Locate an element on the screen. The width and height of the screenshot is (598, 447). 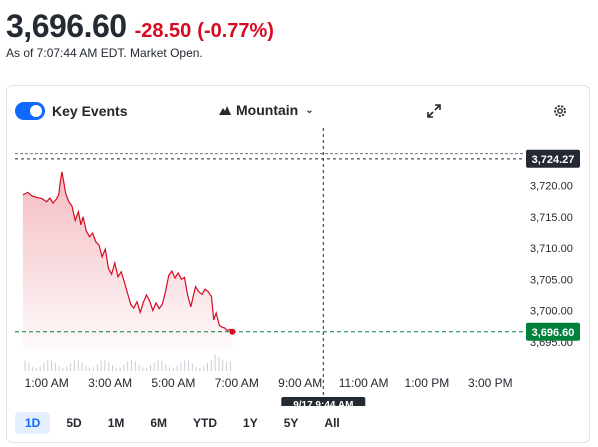
expand-icon is located at coordinates (434, 111).